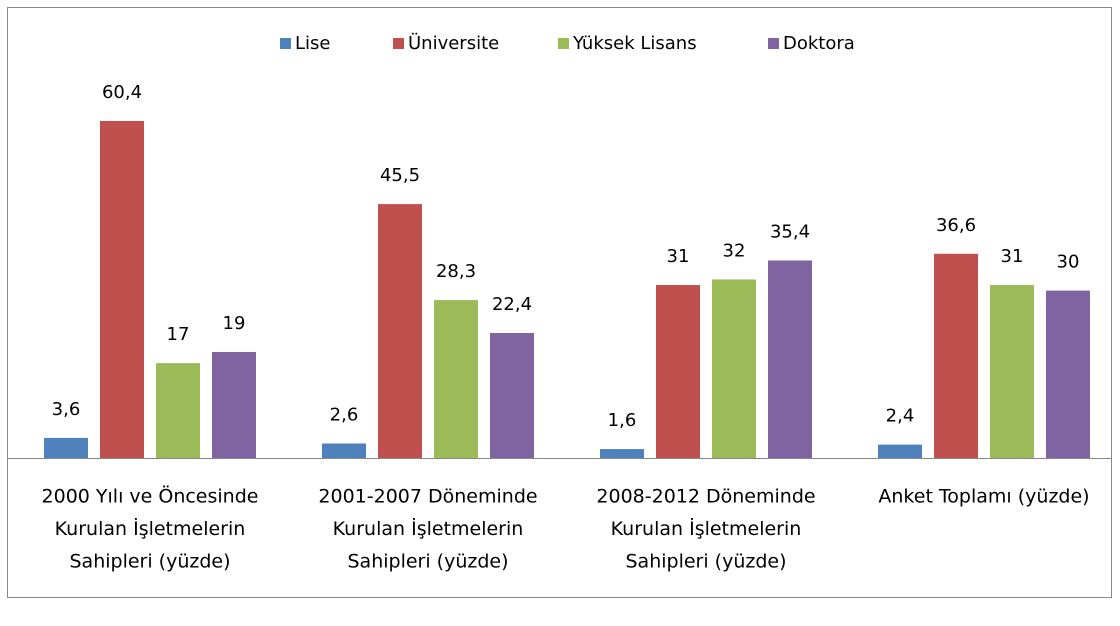  I want to click on x-tick-label: 2008-2012 Döneminde, so click(705, 497).